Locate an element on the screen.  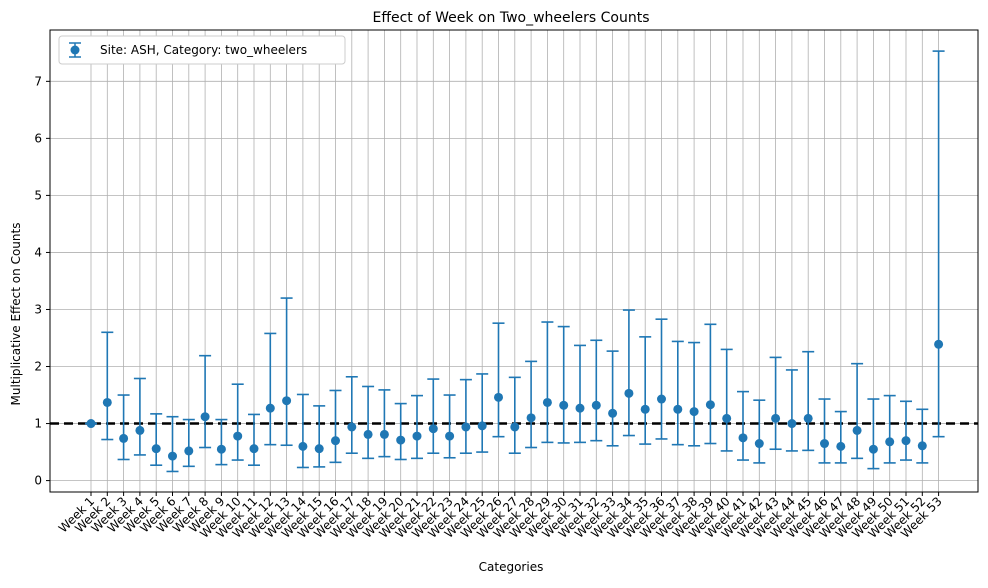
legend-box is located at coordinates (202, 50).